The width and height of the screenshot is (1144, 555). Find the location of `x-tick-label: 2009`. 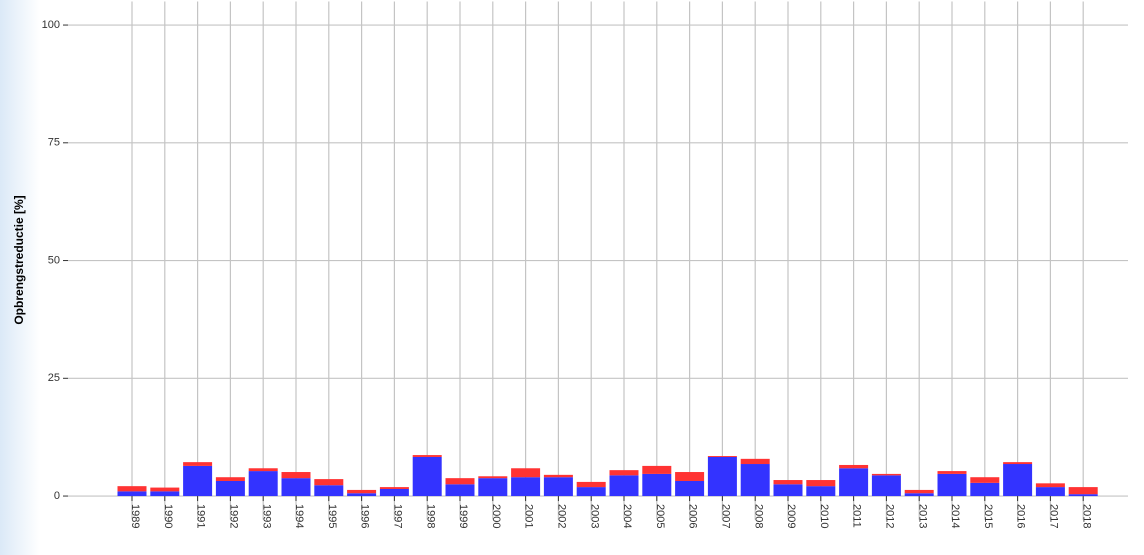

x-tick-label: 2009 is located at coordinates (791, 516).